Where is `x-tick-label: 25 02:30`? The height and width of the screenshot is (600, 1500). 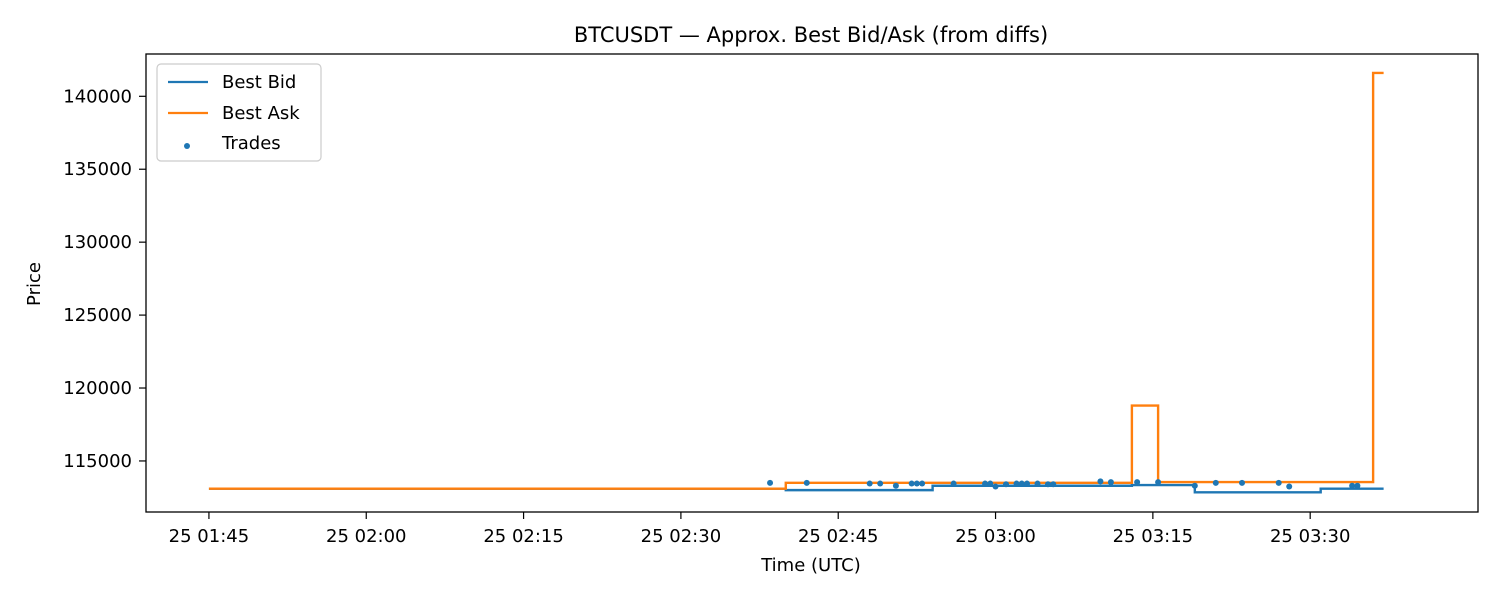
x-tick-label: 25 02:30 is located at coordinates (681, 536).